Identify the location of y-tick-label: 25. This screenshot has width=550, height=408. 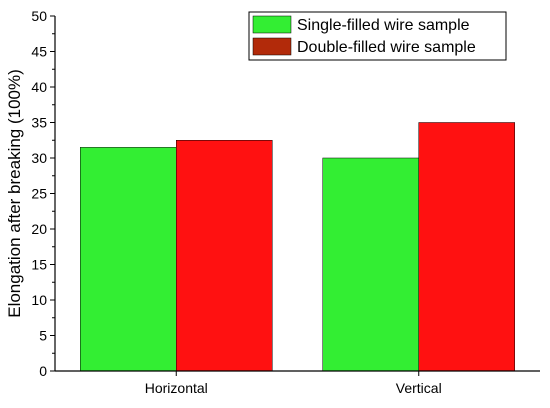
(39, 194).